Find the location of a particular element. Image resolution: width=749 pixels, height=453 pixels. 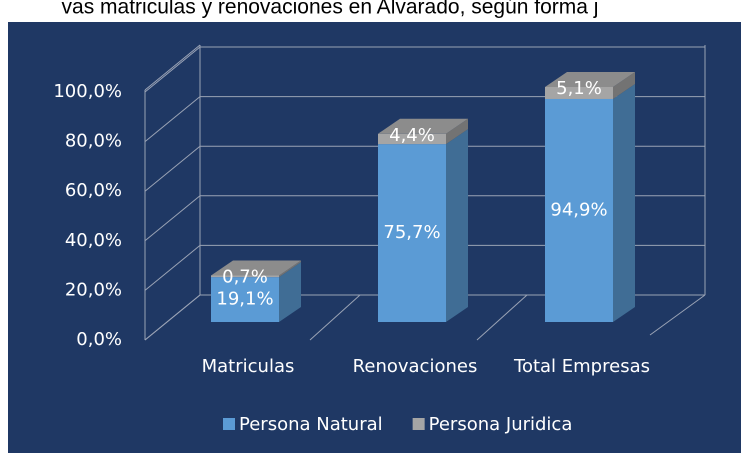

y-tick-label: 80,0% is located at coordinates (93, 141).